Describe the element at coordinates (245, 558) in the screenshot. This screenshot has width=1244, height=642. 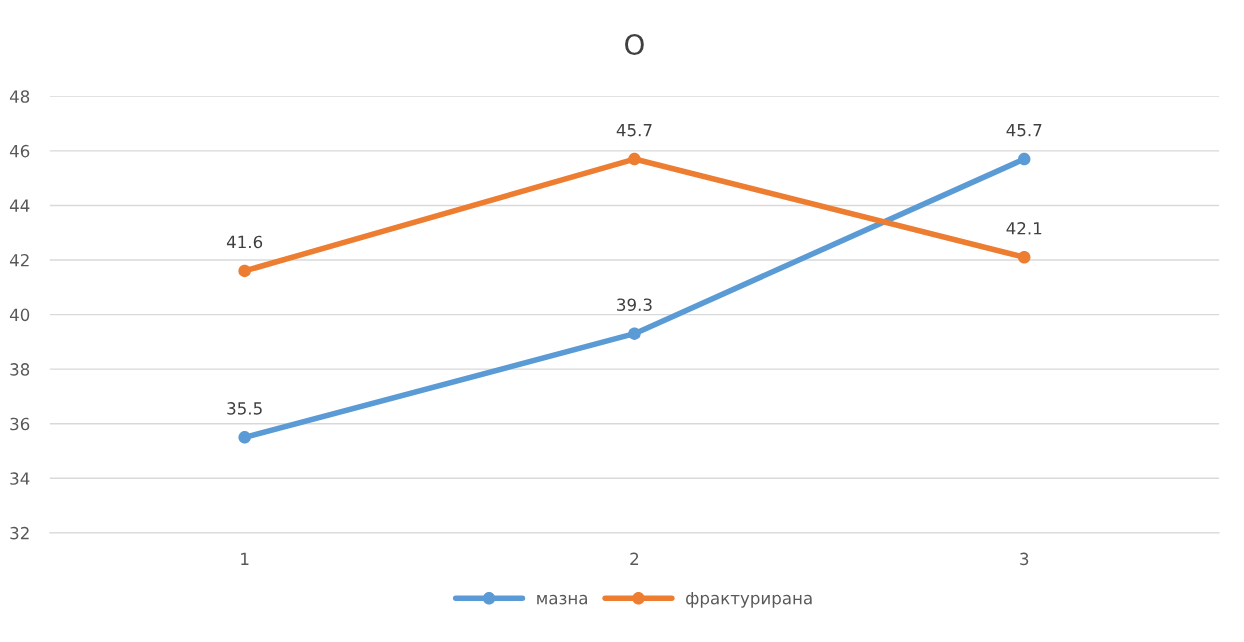
I see `x-tick-label: 1` at that location.